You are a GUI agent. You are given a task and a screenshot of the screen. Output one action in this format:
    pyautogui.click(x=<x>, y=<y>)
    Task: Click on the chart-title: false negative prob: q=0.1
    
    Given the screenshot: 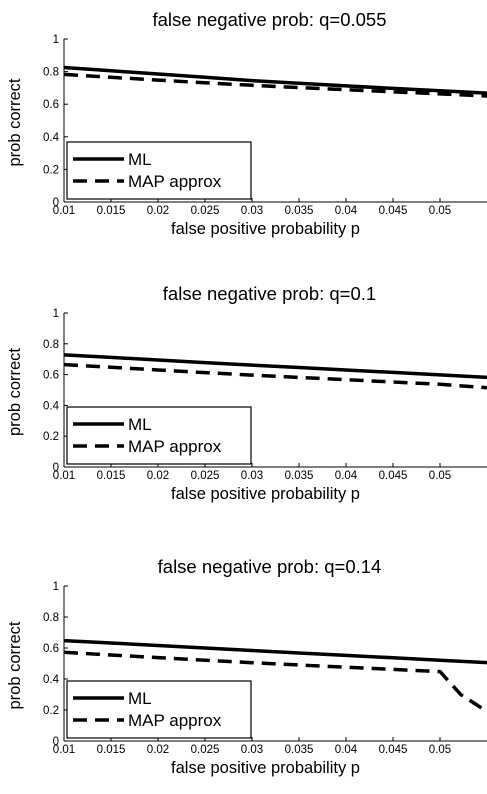 What is the action you would take?
    pyautogui.click(x=269, y=293)
    